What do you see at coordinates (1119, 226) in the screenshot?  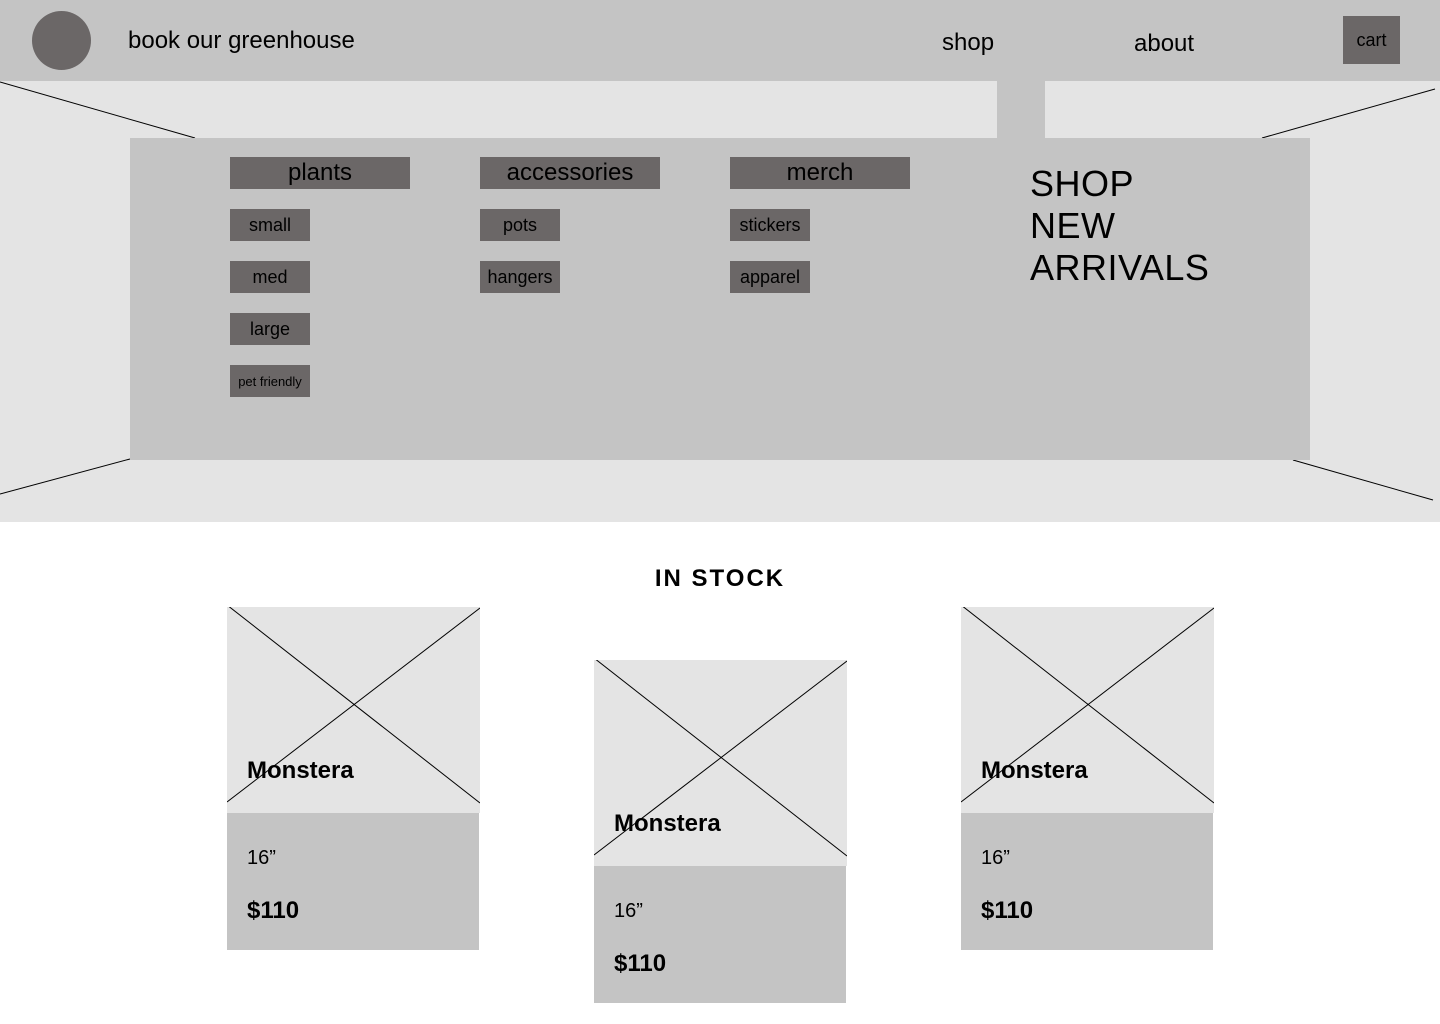 I see `shop-new-arrivals-link: SHOP NEW ARRIVALS` at bounding box center [1119, 226].